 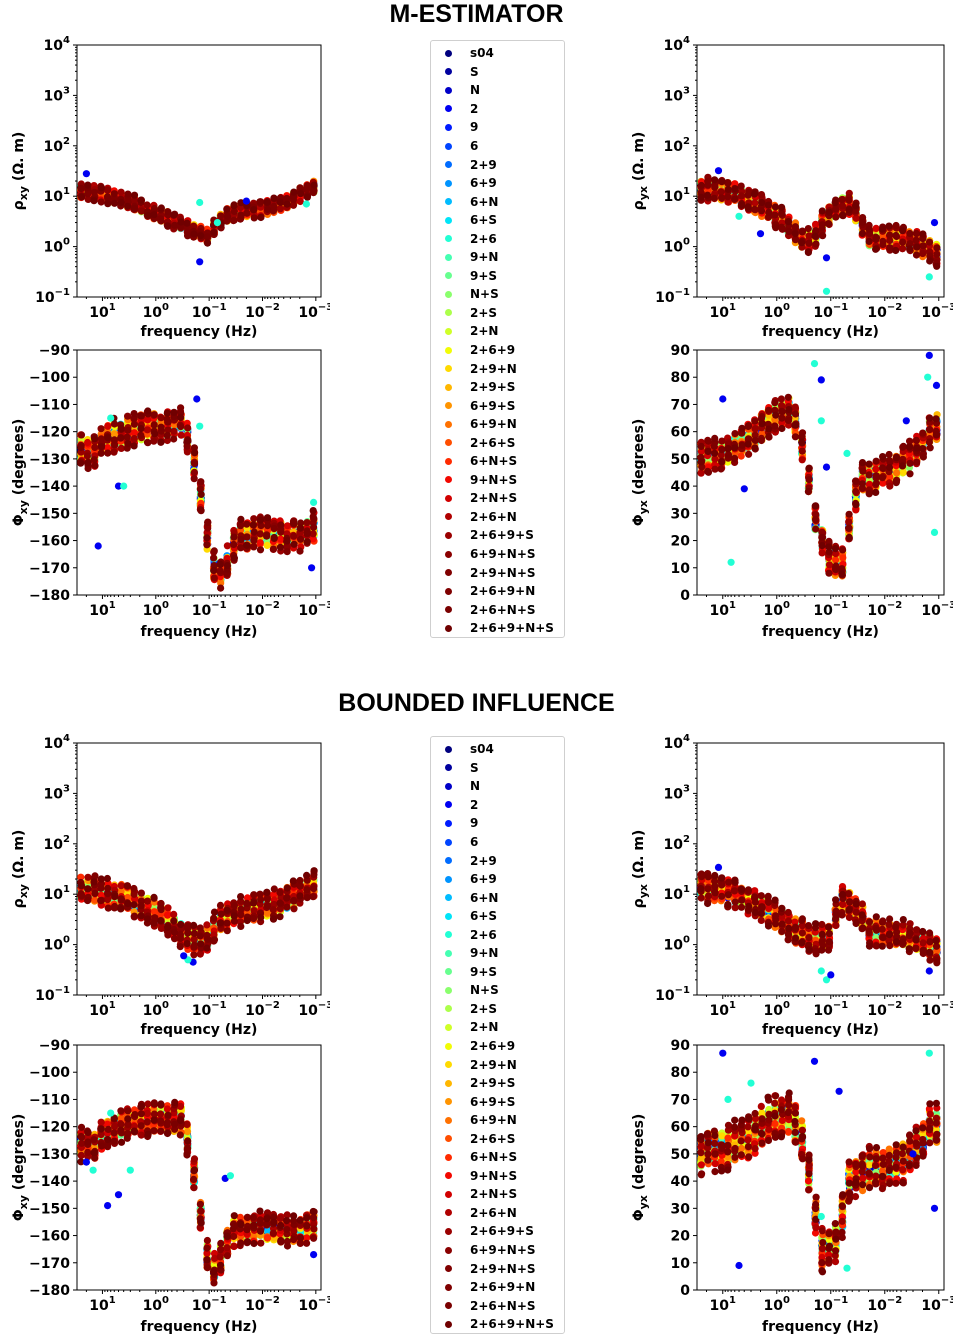 I want to click on y-tick-label: −100, so click(x=49, y=378).